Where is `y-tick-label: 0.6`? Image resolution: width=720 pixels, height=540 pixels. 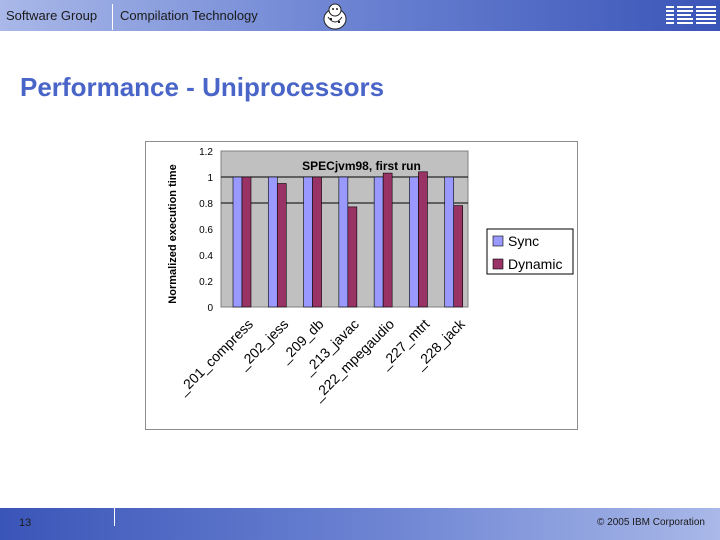 y-tick-label: 0.6 is located at coordinates (206, 230).